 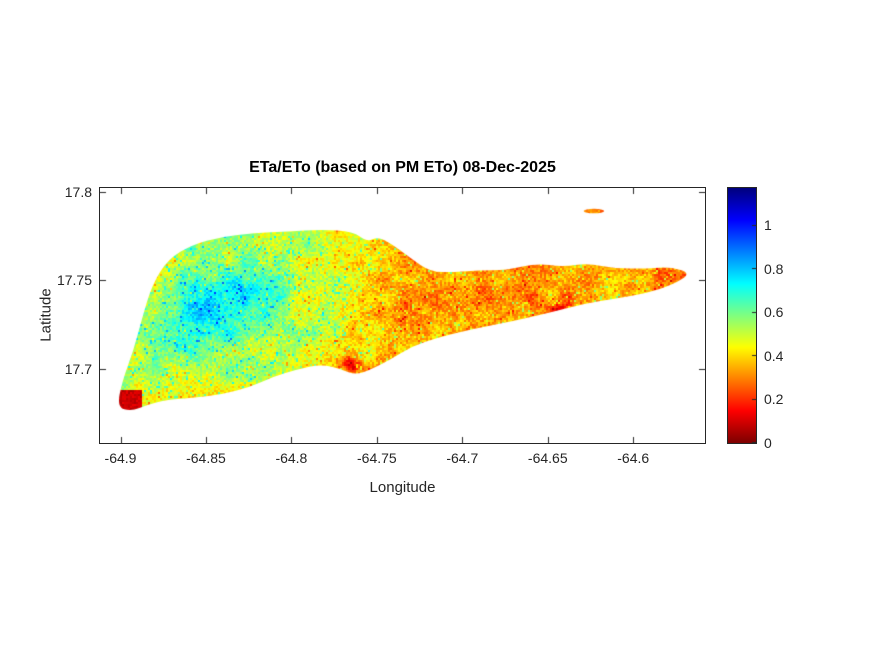 I want to click on colorbar-tick-label: 0.6, so click(x=774, y=312).